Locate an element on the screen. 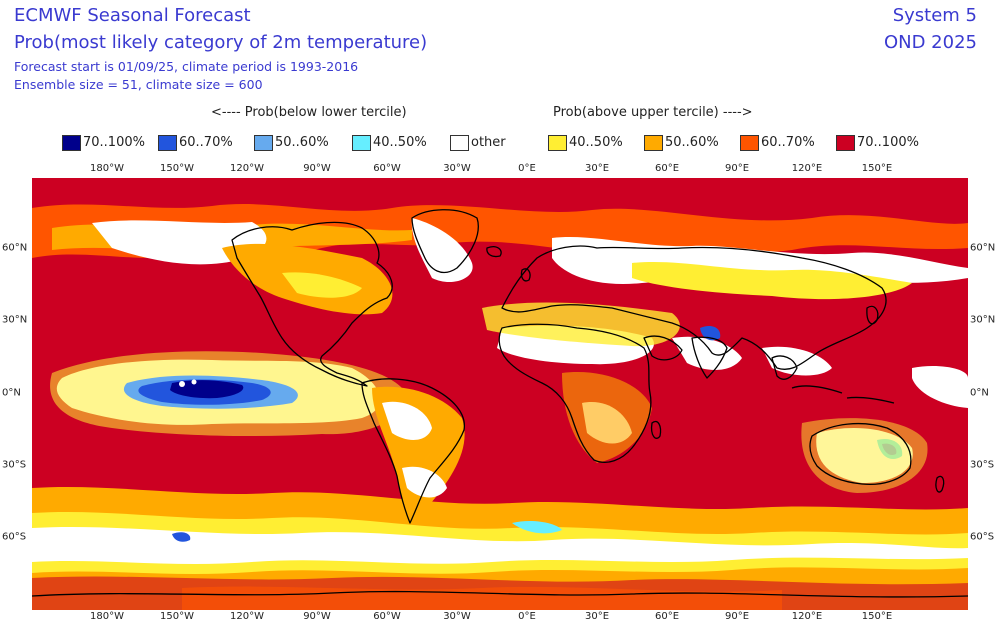 This screenshot has height=624, width=999. map-title-line1: ECMWF Seasonal Forecast is located at coordinates (132, 15).